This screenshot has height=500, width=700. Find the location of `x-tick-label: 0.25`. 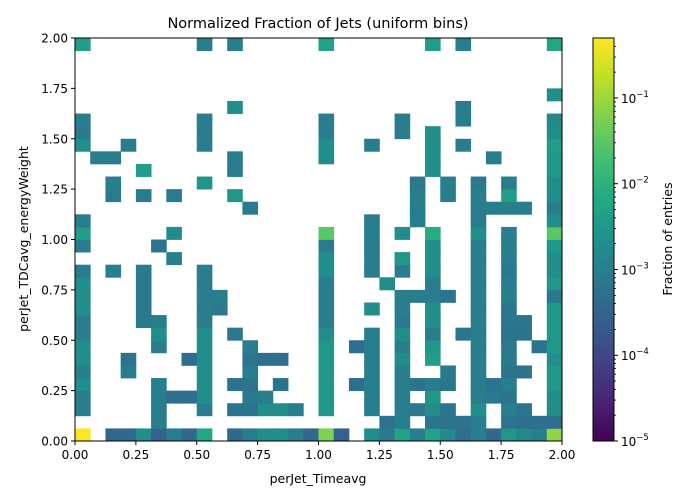

x-tick-label: 0.25 is located at coordinates (136, 455).